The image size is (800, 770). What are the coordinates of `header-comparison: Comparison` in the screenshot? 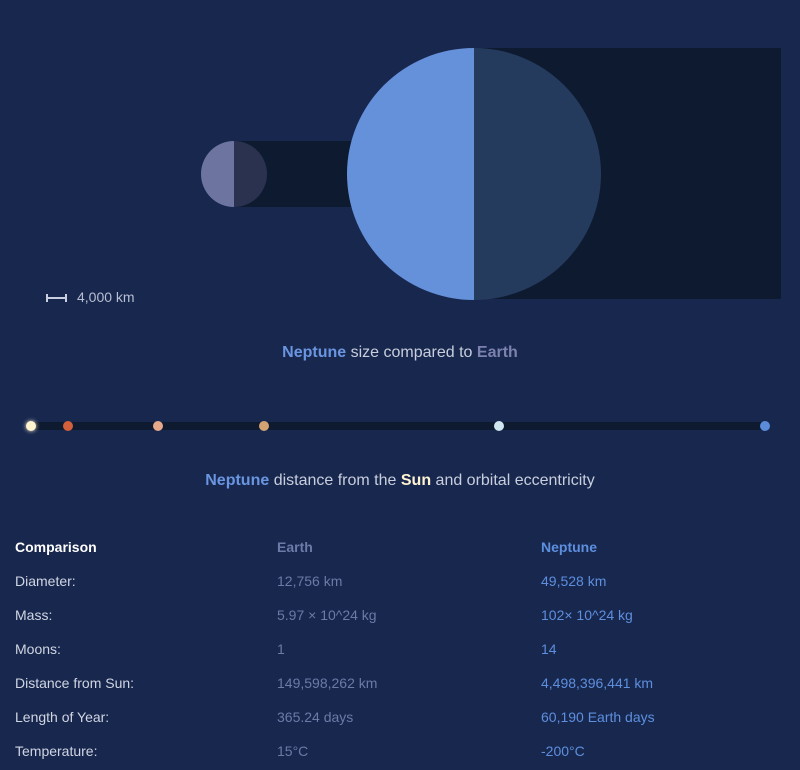 It's located at (56, 547).